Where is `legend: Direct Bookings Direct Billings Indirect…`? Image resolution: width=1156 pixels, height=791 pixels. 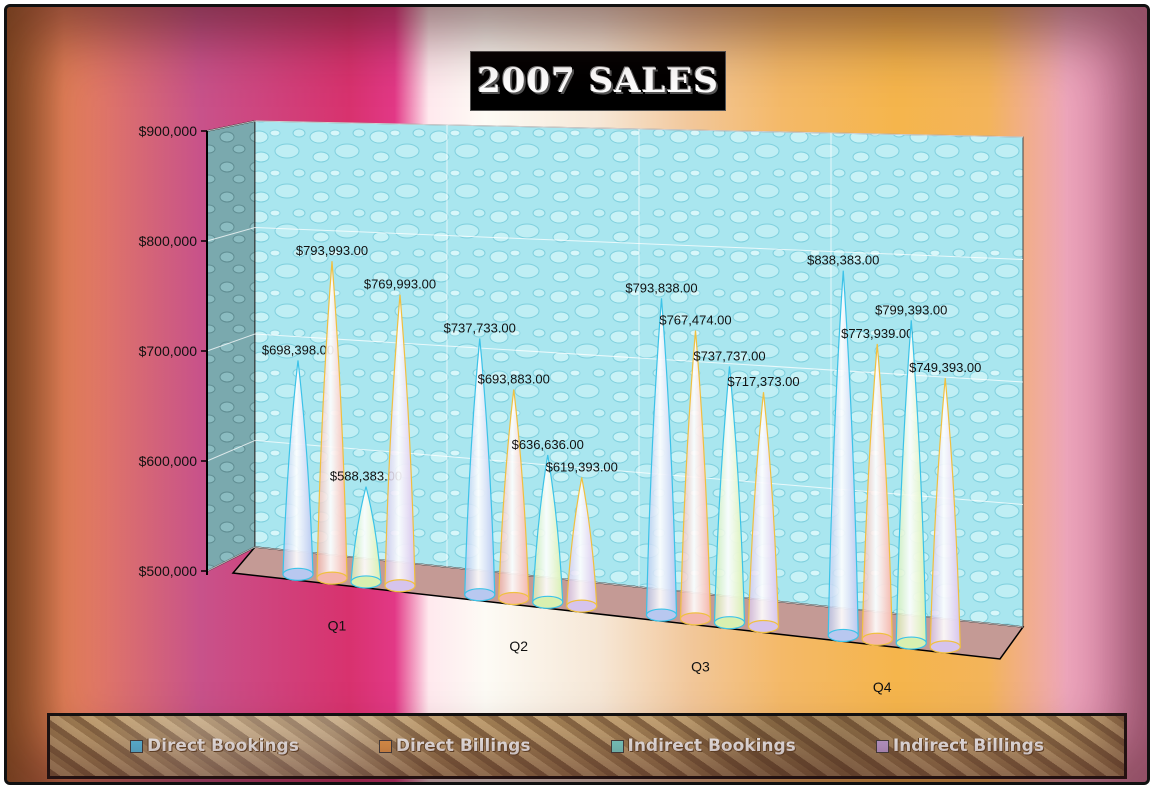 legend: Direct Bookings Direct Billings Indirect… is located at coordinates (587, 746).